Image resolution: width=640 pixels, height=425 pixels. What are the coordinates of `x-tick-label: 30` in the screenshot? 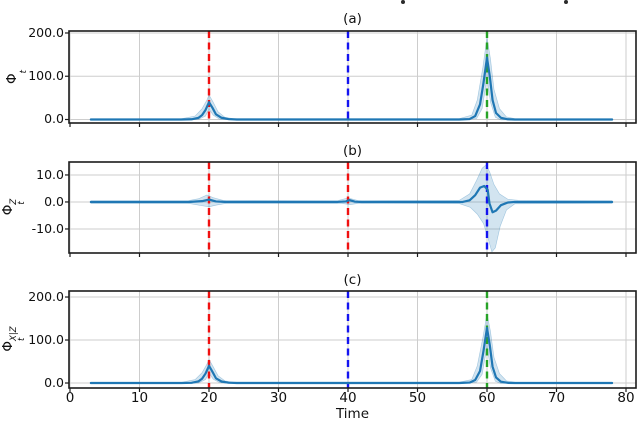 It's located at (278, 398).